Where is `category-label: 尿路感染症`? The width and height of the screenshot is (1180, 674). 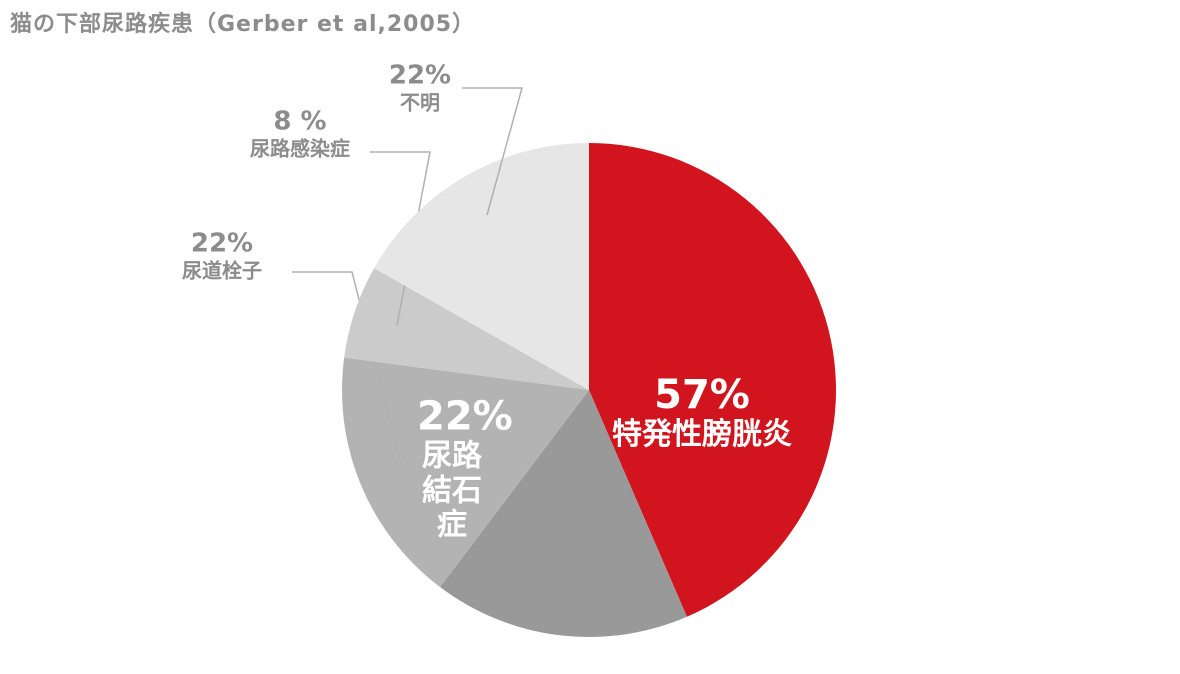
category-label: 尿路感染症 is located at coordinates (300, 148).